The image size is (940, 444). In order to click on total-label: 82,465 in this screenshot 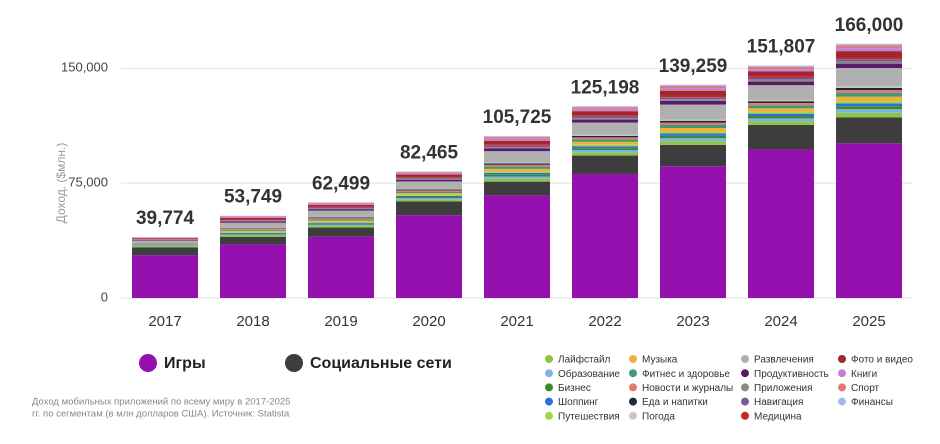, I will do `click(429, 153)`.